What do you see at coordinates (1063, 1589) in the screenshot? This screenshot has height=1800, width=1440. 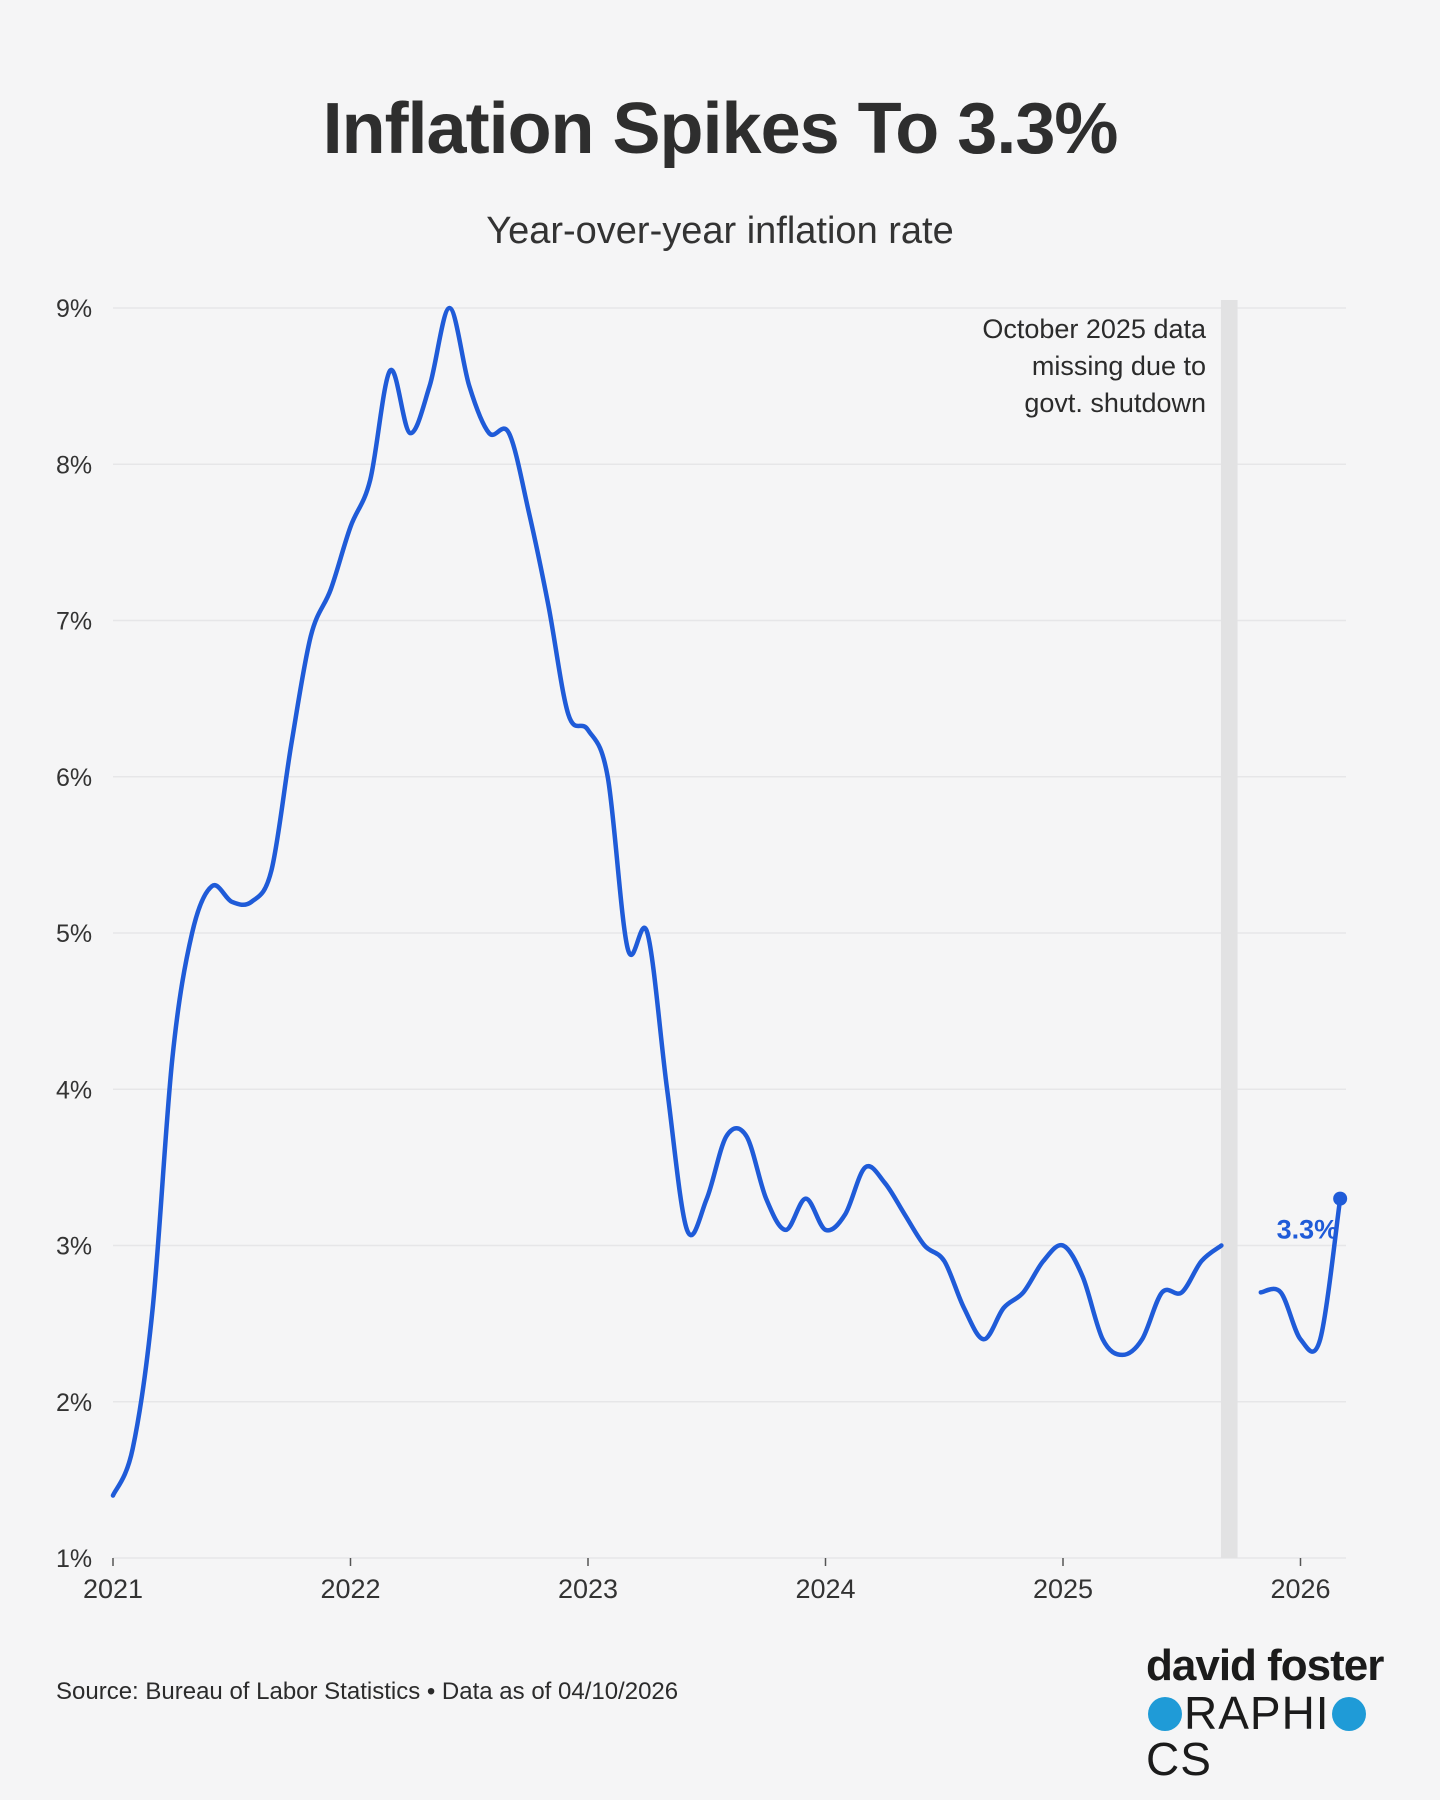 I see `x-tick-label: 2025` at bounding box center [1063, 1589].